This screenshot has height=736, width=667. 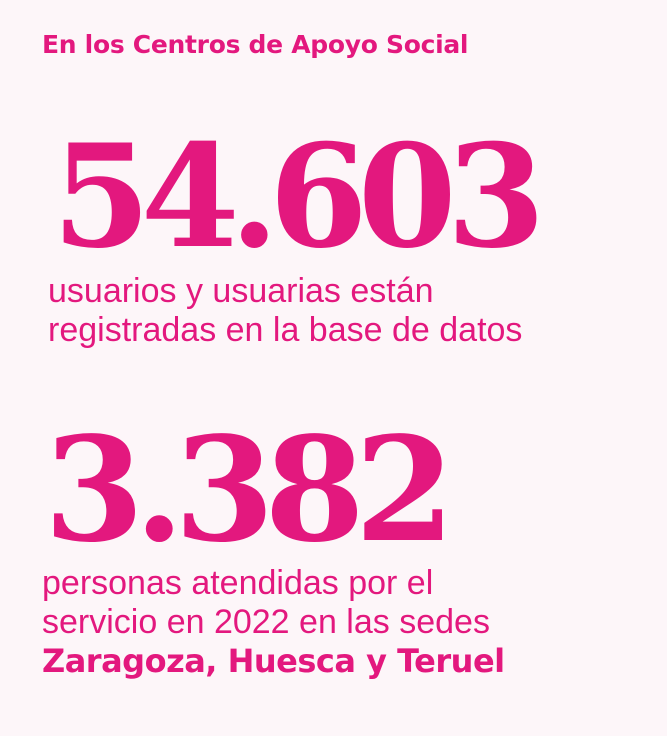 What do you see at coordinates (273, 661) in the screenshot?
I see `stat-people-caption-locations: Zaragoza, Huesca y Teruel` at bounding box center [273, 661].